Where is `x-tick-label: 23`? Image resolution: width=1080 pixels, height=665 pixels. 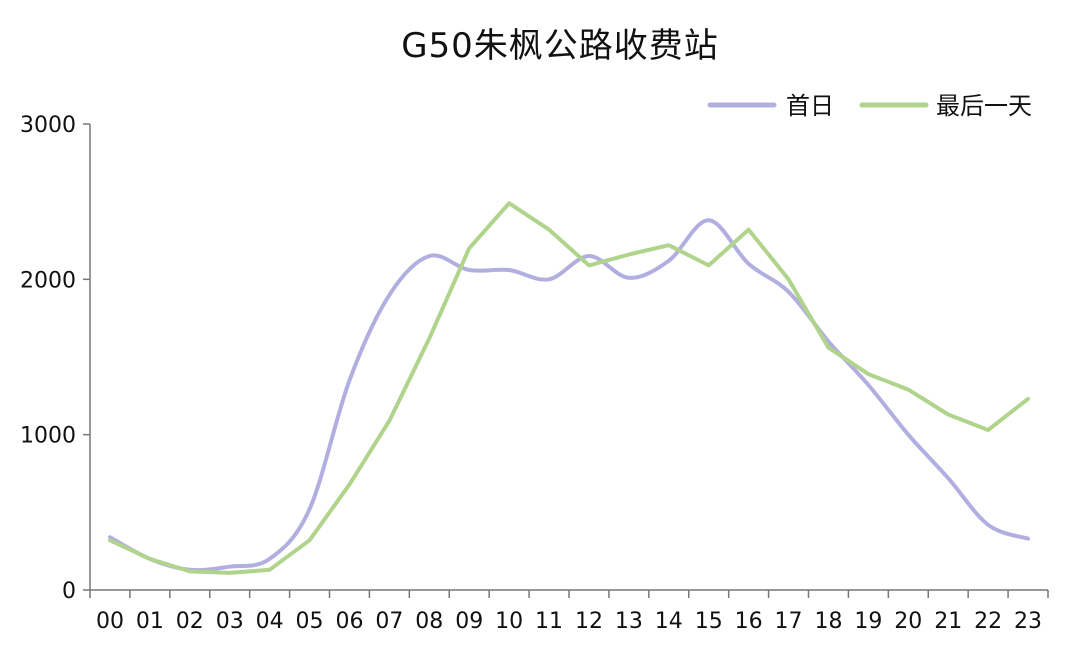
x-tick-label: 23 is located at coordinates (1028, 621).